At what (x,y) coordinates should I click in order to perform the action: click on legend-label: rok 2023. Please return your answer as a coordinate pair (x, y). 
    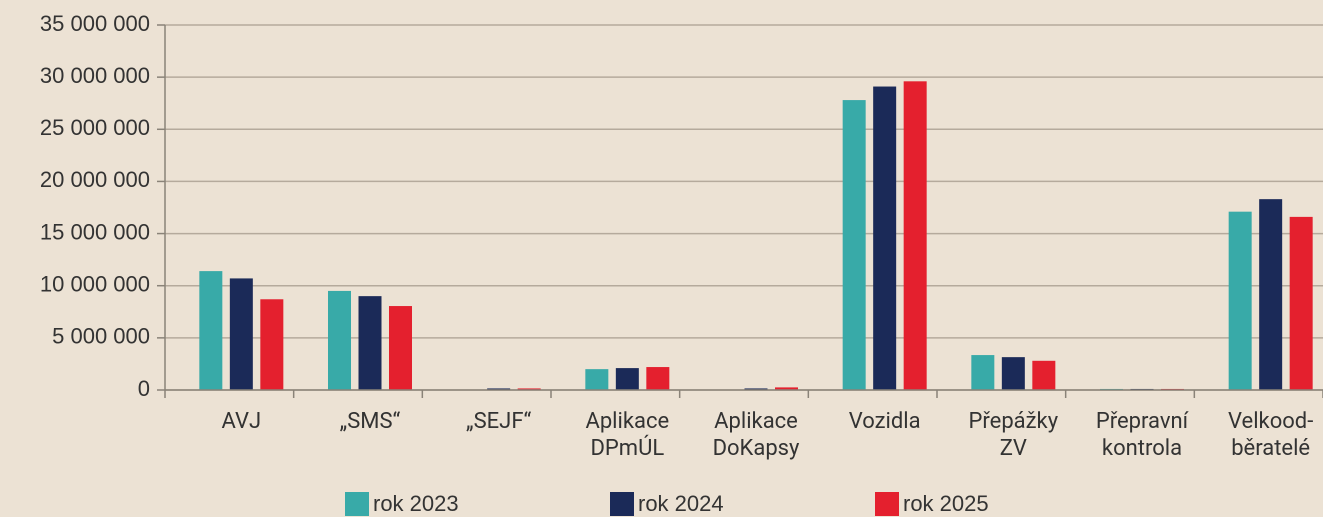
    Looking at the image, I should click on (416, 503).